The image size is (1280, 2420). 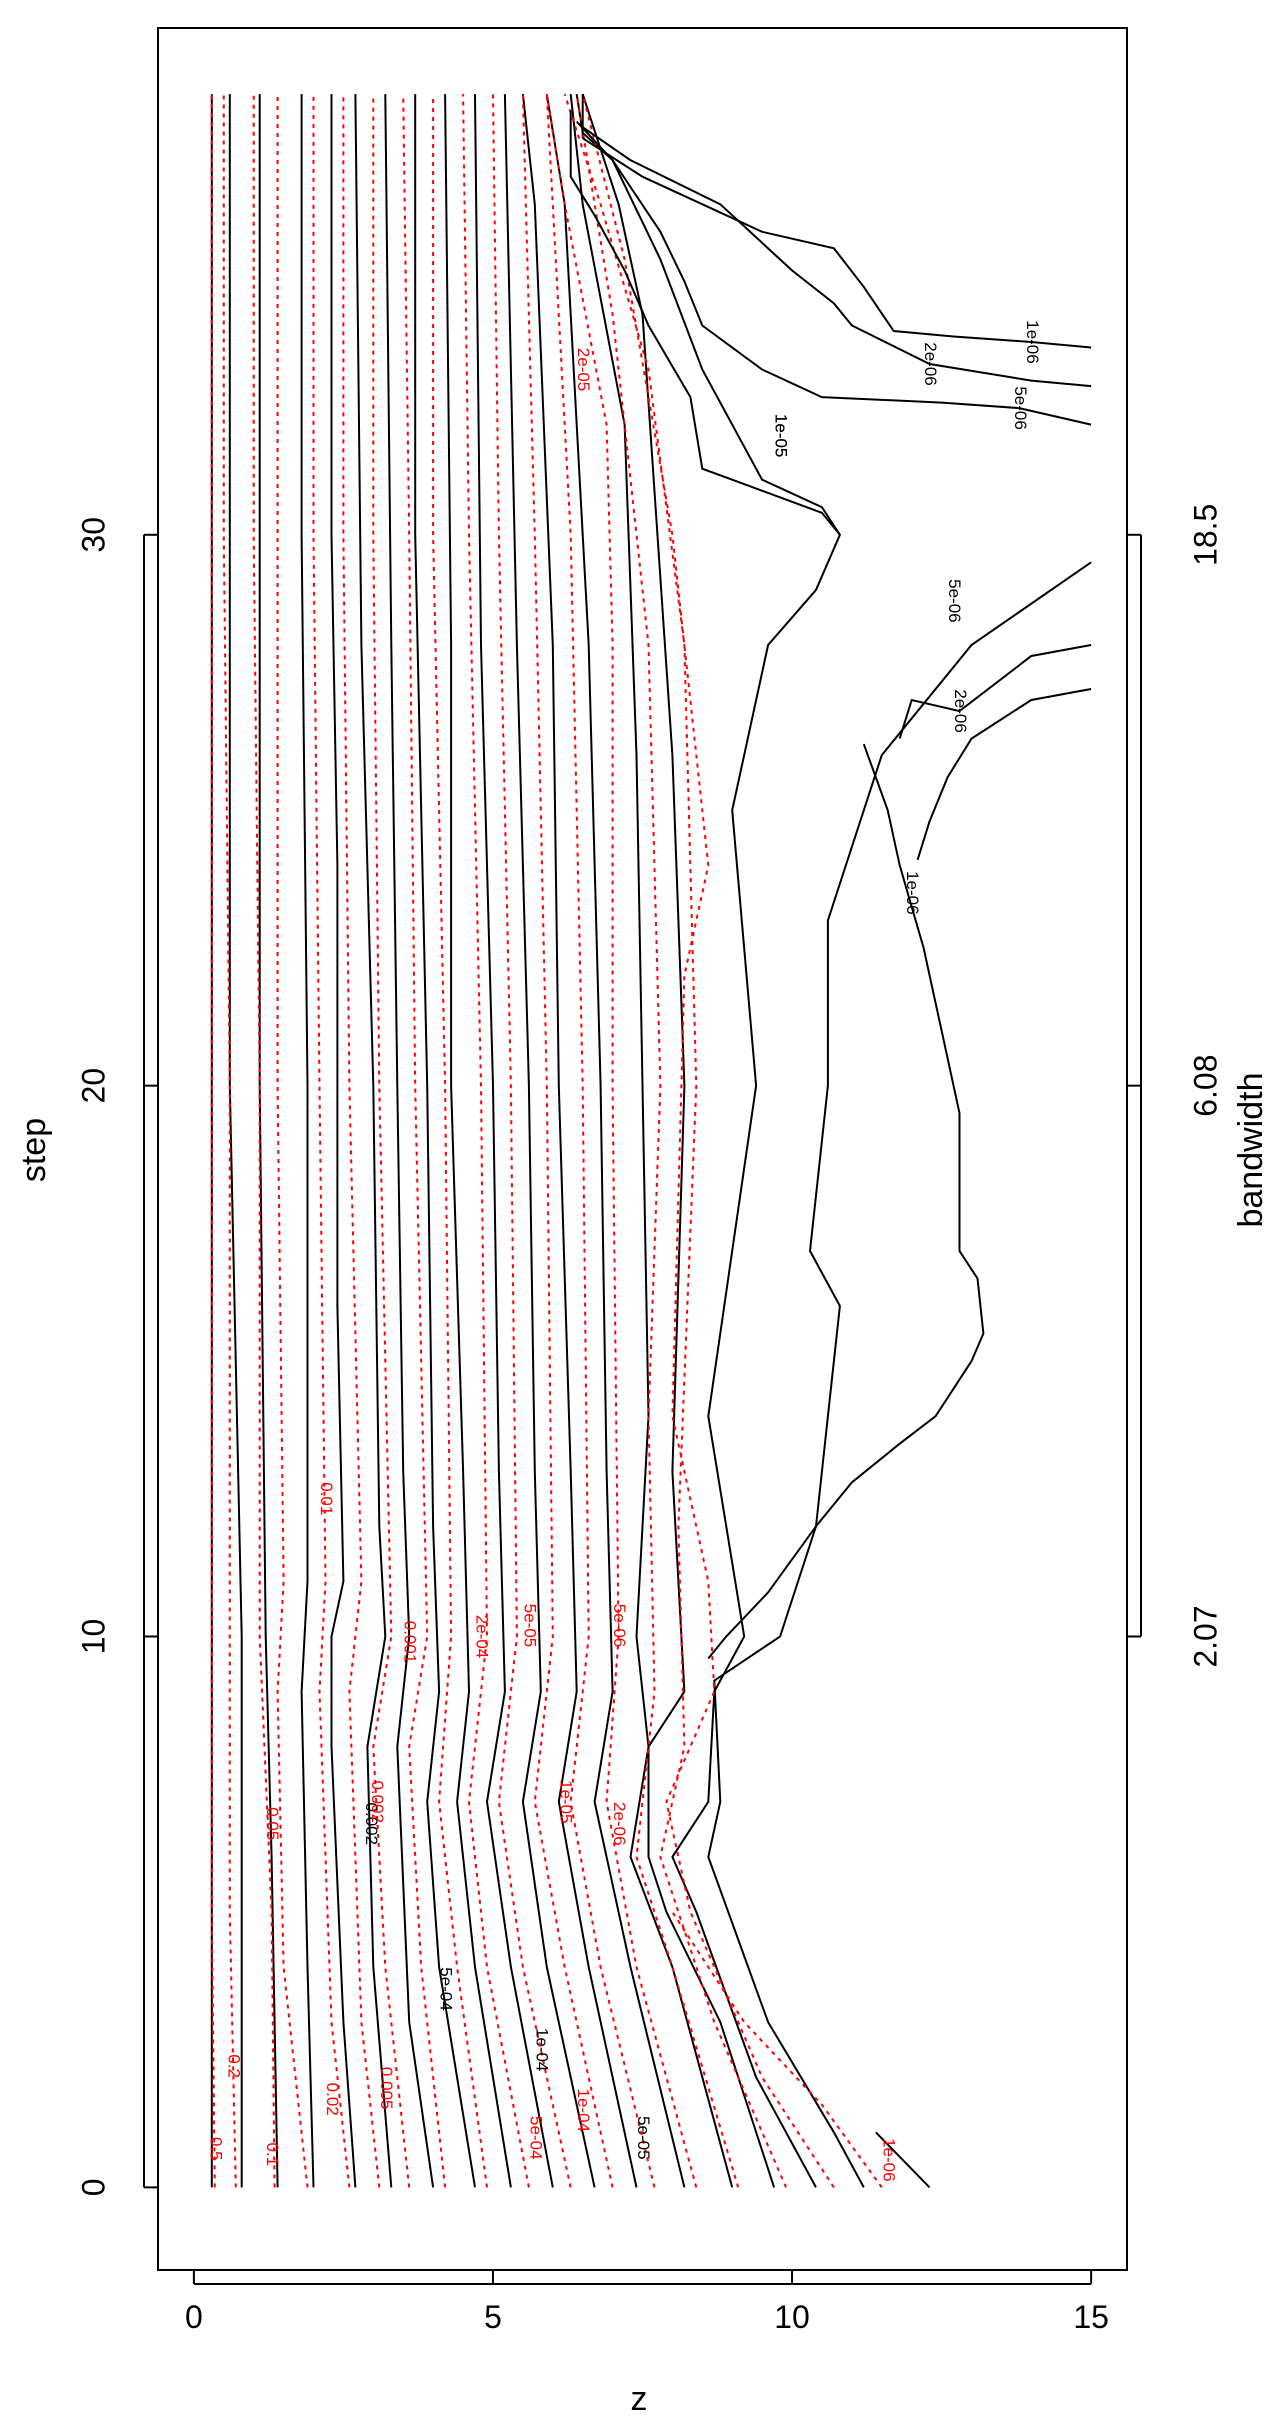 What do you see at coordinates (93, 1086) in the screenshot?
I see `y-tick-label: 20` at bounding box center [93, 1086].